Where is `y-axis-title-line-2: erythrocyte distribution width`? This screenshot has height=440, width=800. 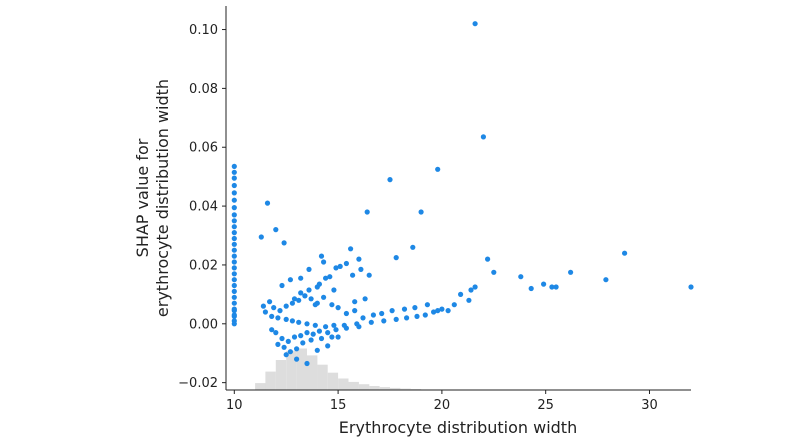
y-axis-title-line-2: erythrocyte distribution width is located at coordinates (162, 198).